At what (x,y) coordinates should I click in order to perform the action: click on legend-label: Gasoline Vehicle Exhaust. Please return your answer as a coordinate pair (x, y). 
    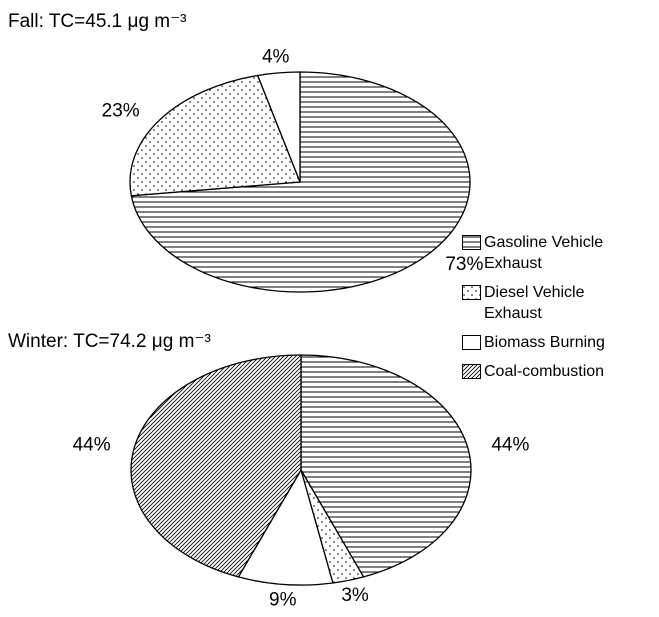
    Looking at the image, I should click on (544, 253).